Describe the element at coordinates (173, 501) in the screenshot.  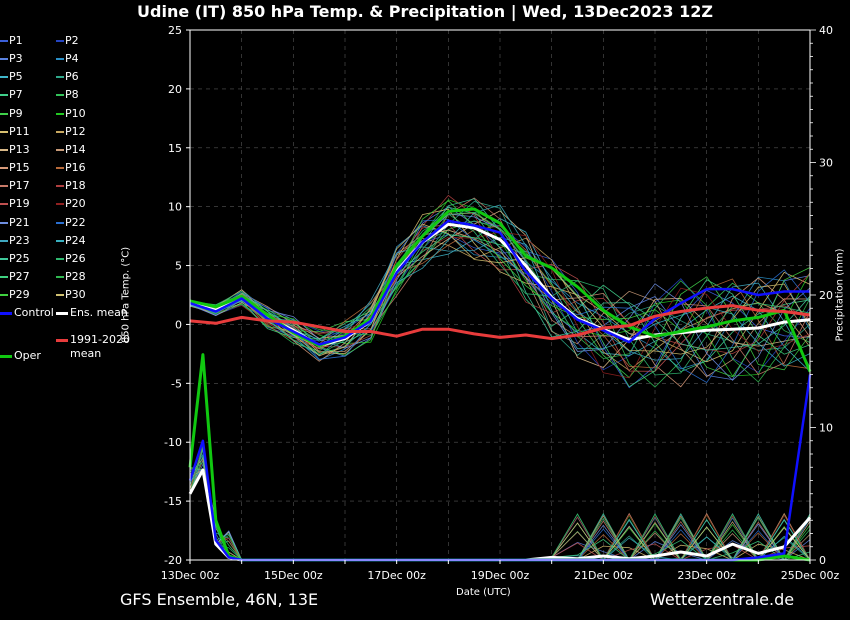
I see `y-tick-label: -15` at that location.